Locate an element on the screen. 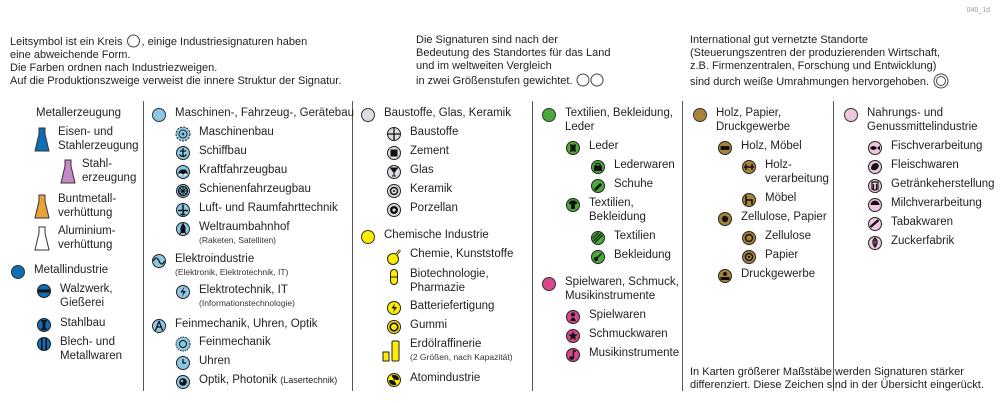 The image size is (1000, 403). intro-left-line-1-tail: , einige Industriesignaturen haben is located at coordinates (224, 42).